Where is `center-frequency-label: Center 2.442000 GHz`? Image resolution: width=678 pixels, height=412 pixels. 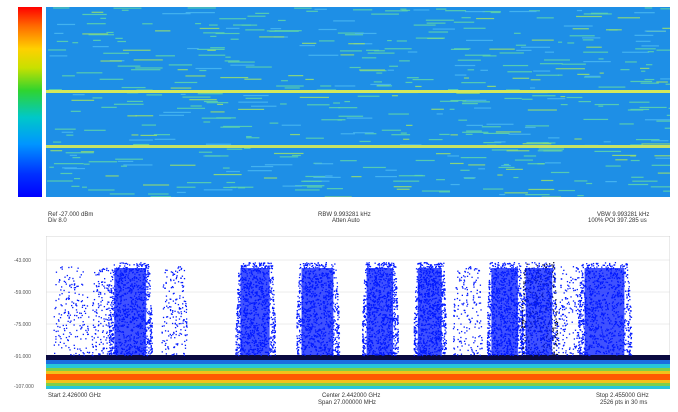 center-frequency-label: Center 2.442000 GHz is located at coordinates (351, 396).